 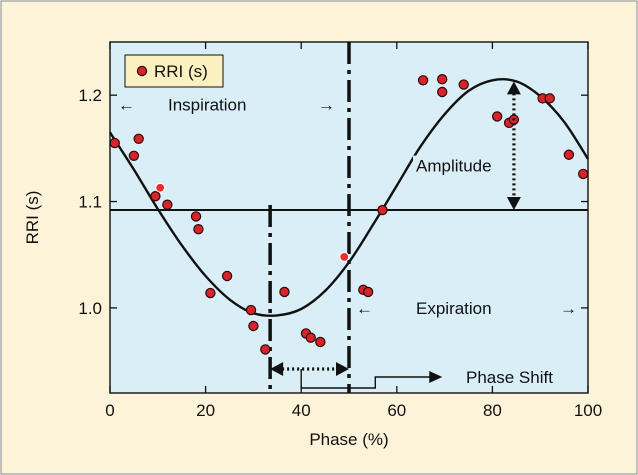 I want to click on expiration-right-arrow: →, so click(x=568, y=308).